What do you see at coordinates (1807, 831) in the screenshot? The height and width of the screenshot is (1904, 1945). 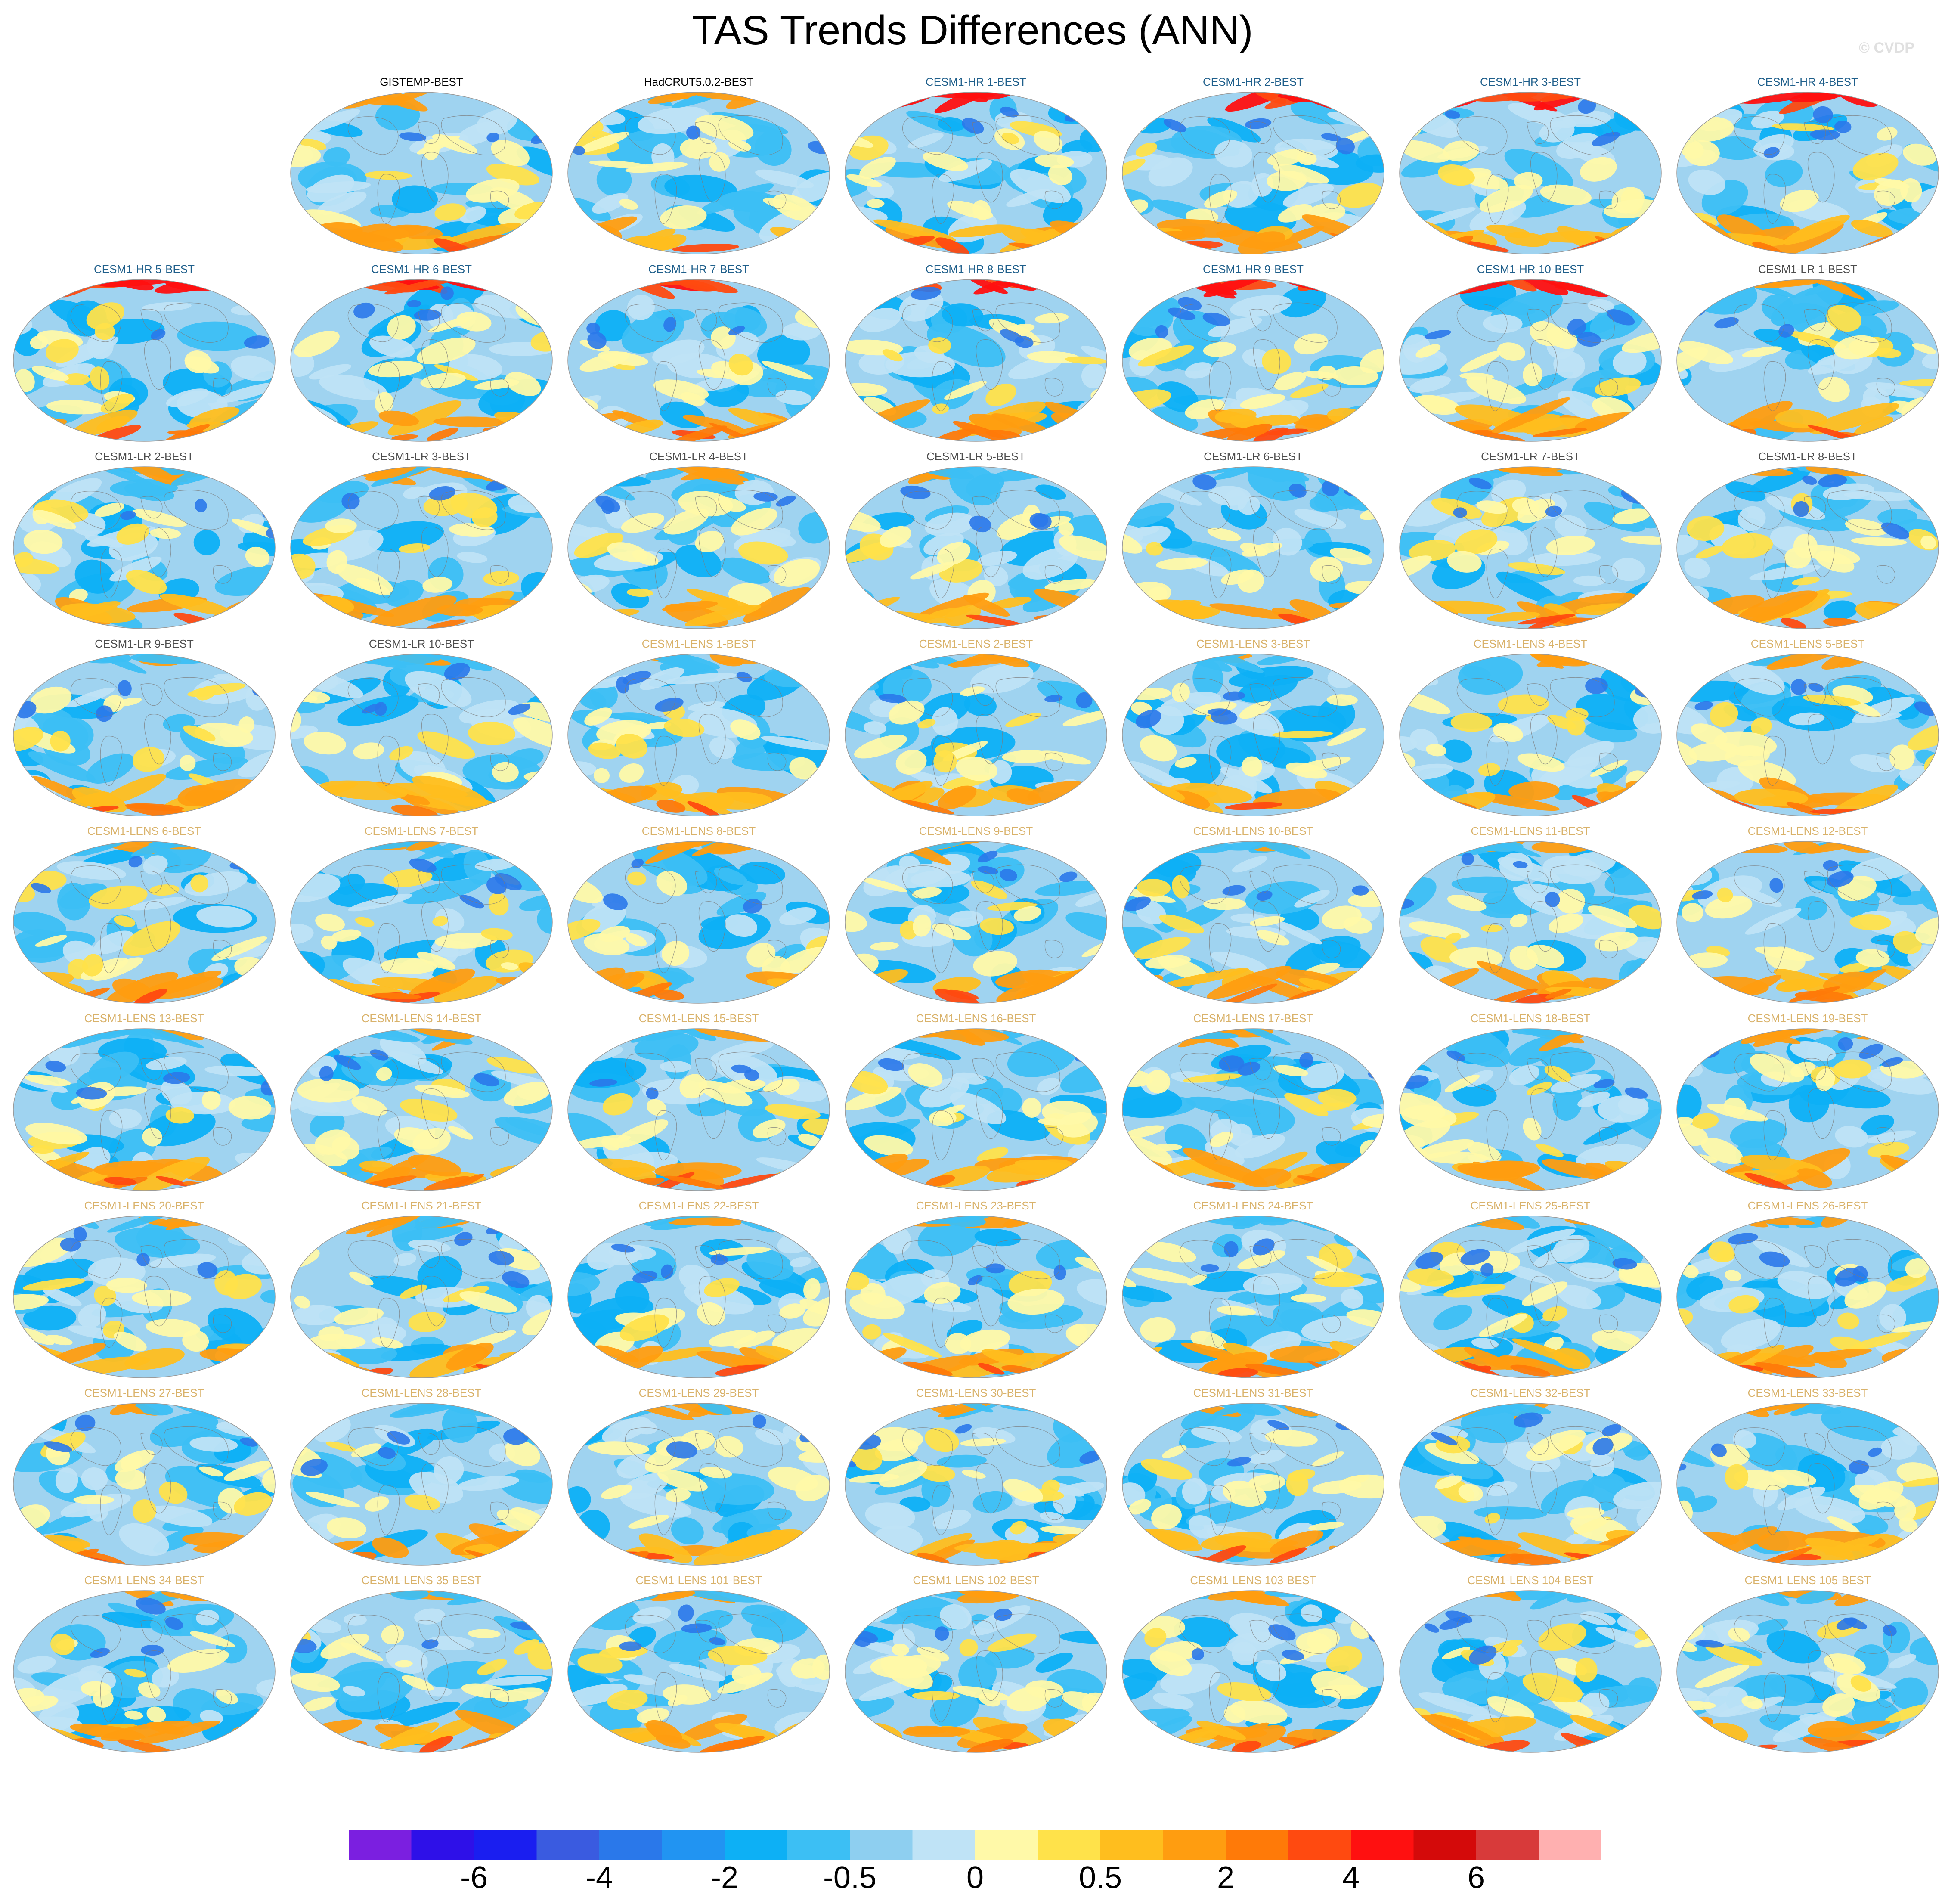 I see `panel-label: CESM1-LENS 12-BEST` at bounding box center [1807, 831].